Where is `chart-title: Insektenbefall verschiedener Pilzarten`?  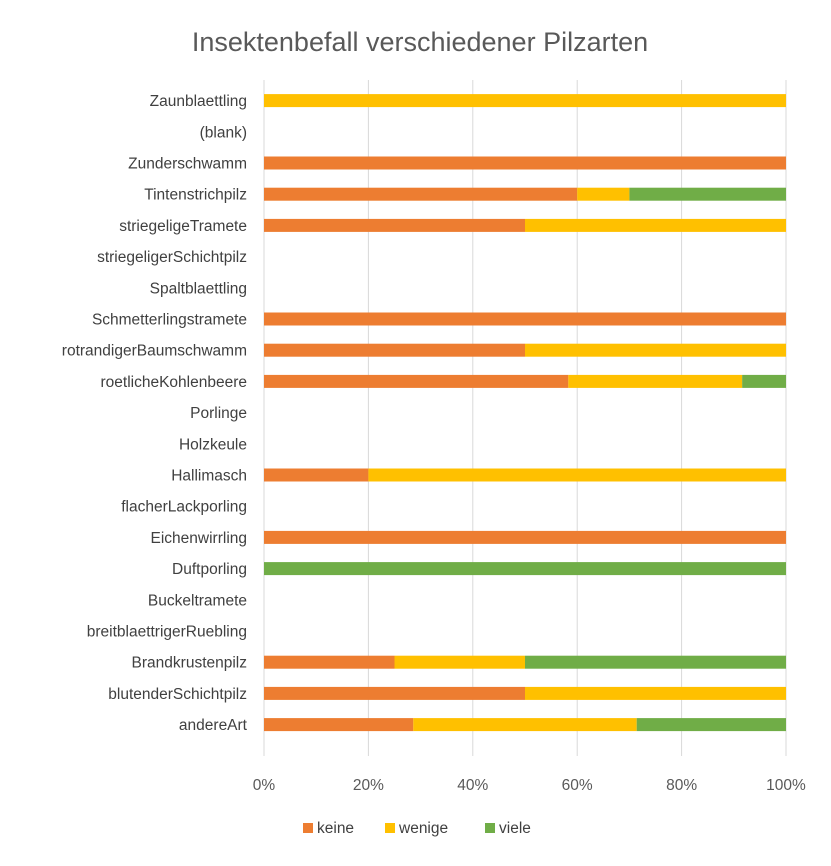
chart-title: Insektenbefall verschiedener Pilzarten is located at coordinates (420, 42).